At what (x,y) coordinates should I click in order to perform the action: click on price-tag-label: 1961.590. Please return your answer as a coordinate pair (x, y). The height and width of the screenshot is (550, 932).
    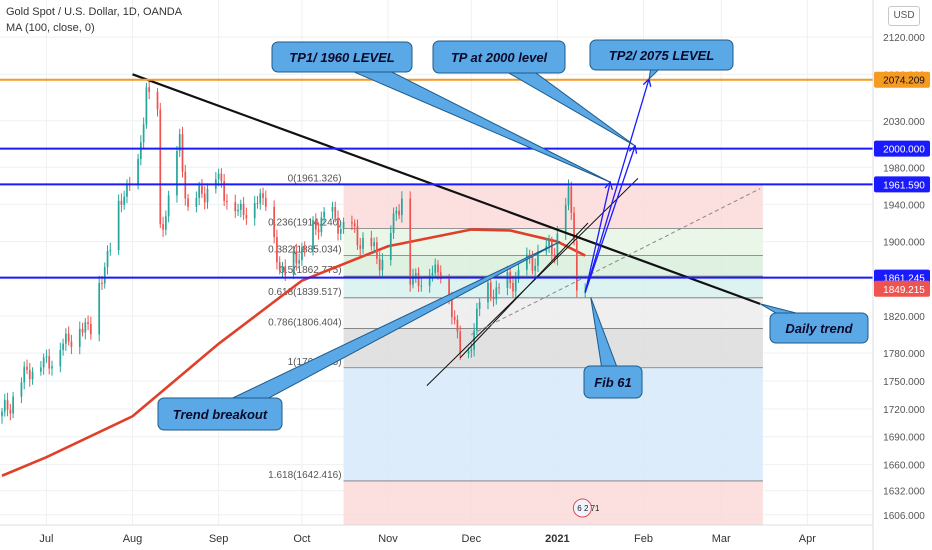
    Looking at the image, I should click on (904, 185).